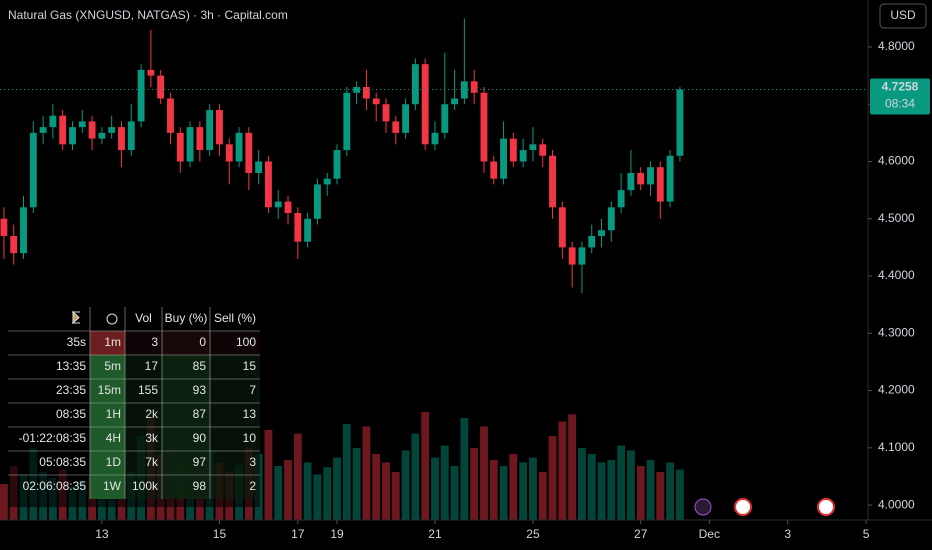  I want to click on table-cell: 15m, so click(109, 390).